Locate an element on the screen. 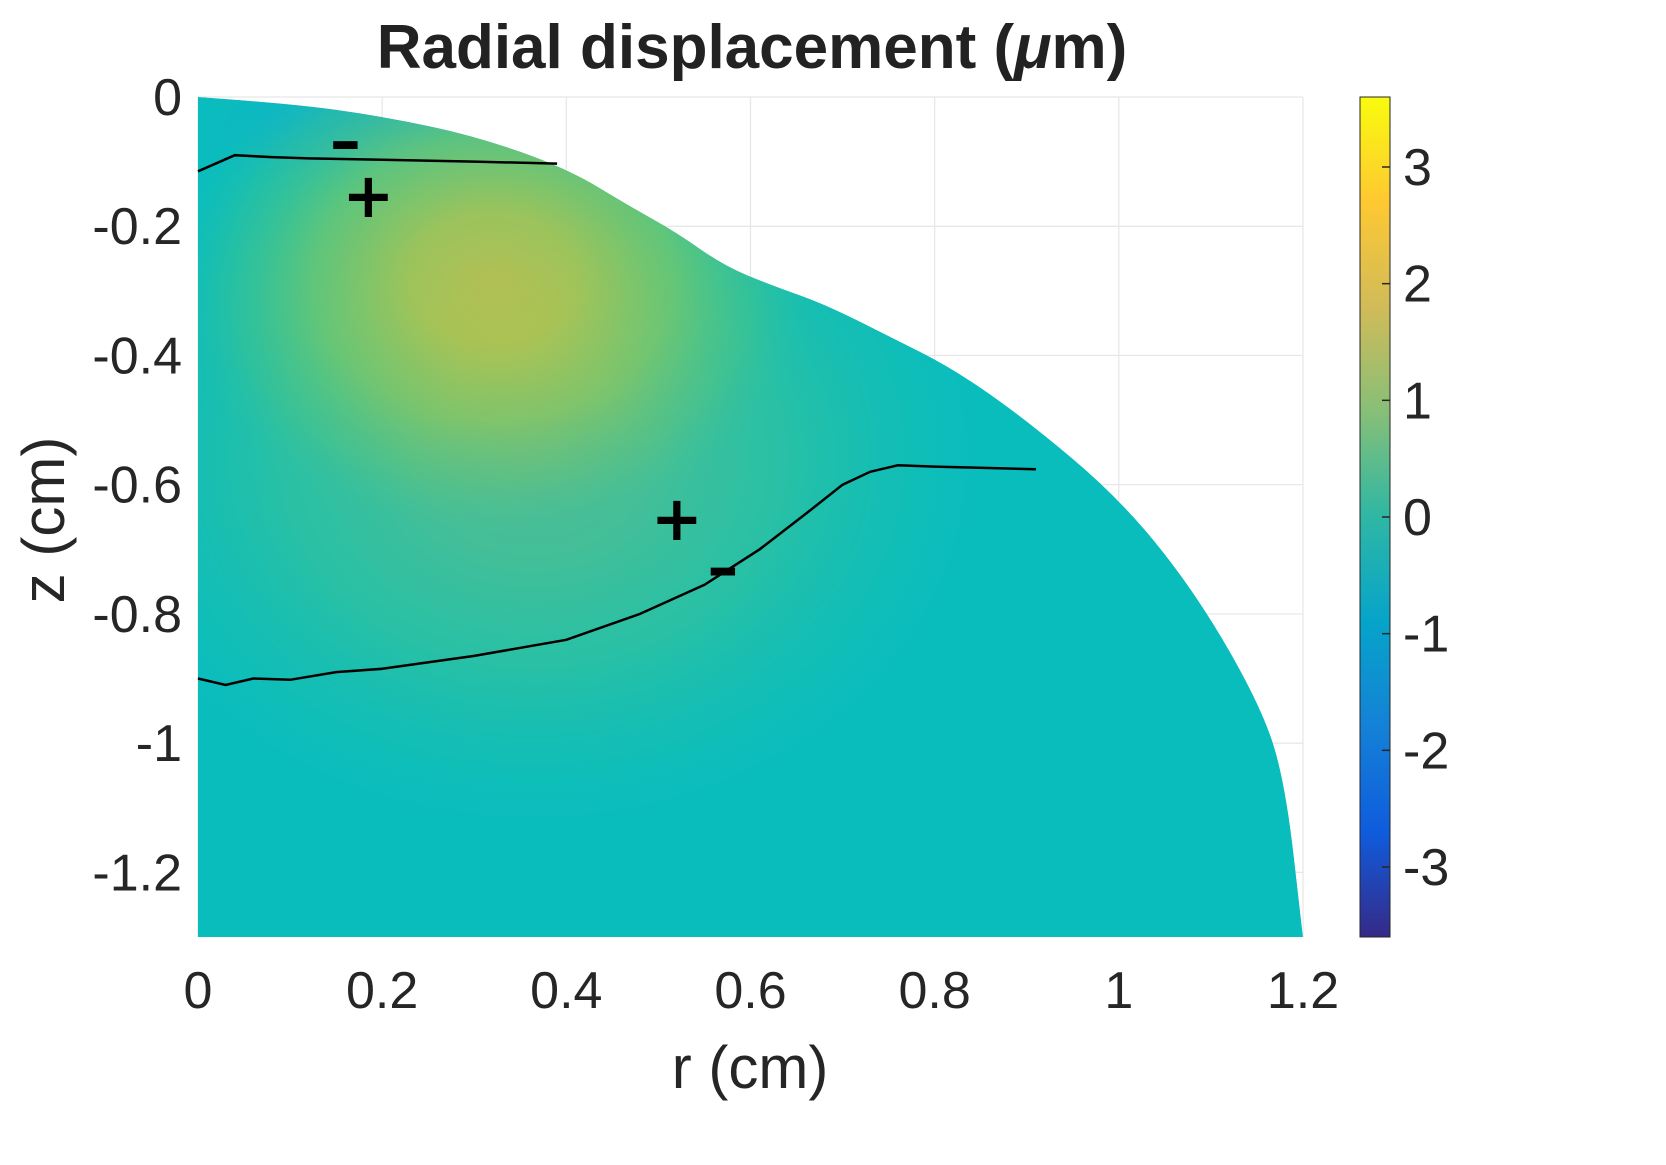 Image resolution: width=1666 pixels, height=1165 pixels. x-tick-label-3: 0.6 is located at coordinates (750, 991).